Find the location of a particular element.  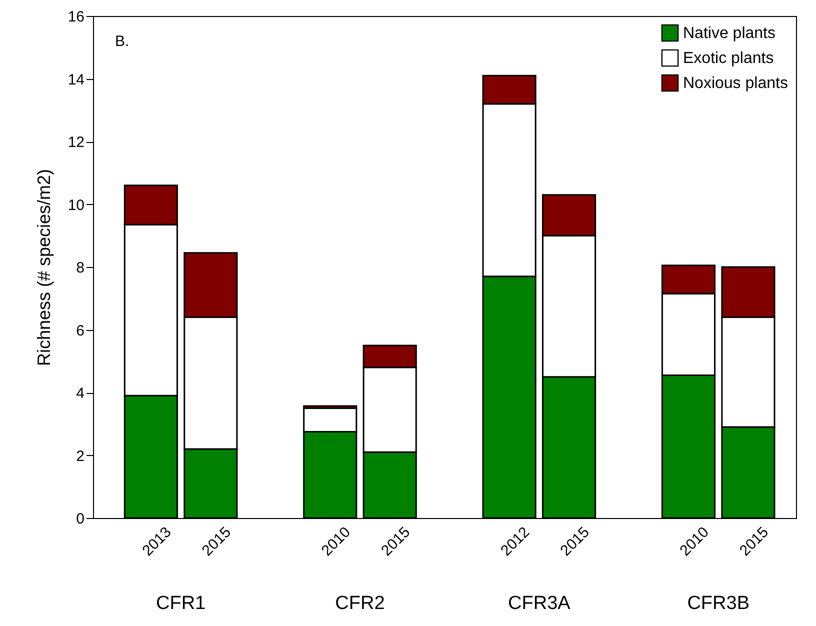

y-tick-label: 14 is located at coordinates (76, 79).